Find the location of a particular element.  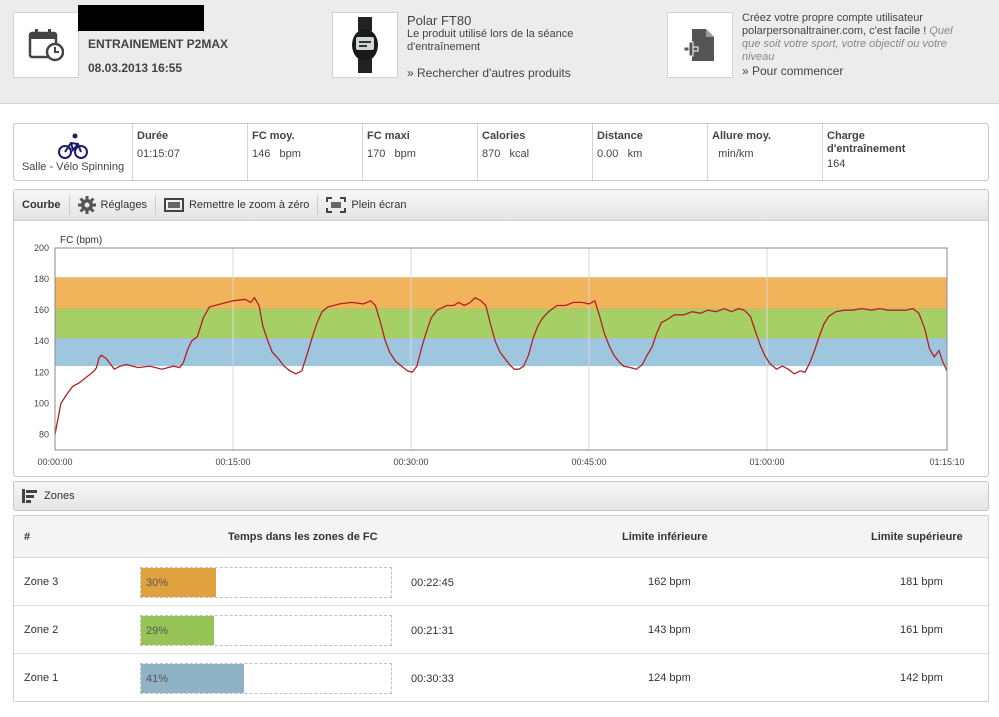

stat-calories: Calories 870 kcal is located at coordinates (534, 152).